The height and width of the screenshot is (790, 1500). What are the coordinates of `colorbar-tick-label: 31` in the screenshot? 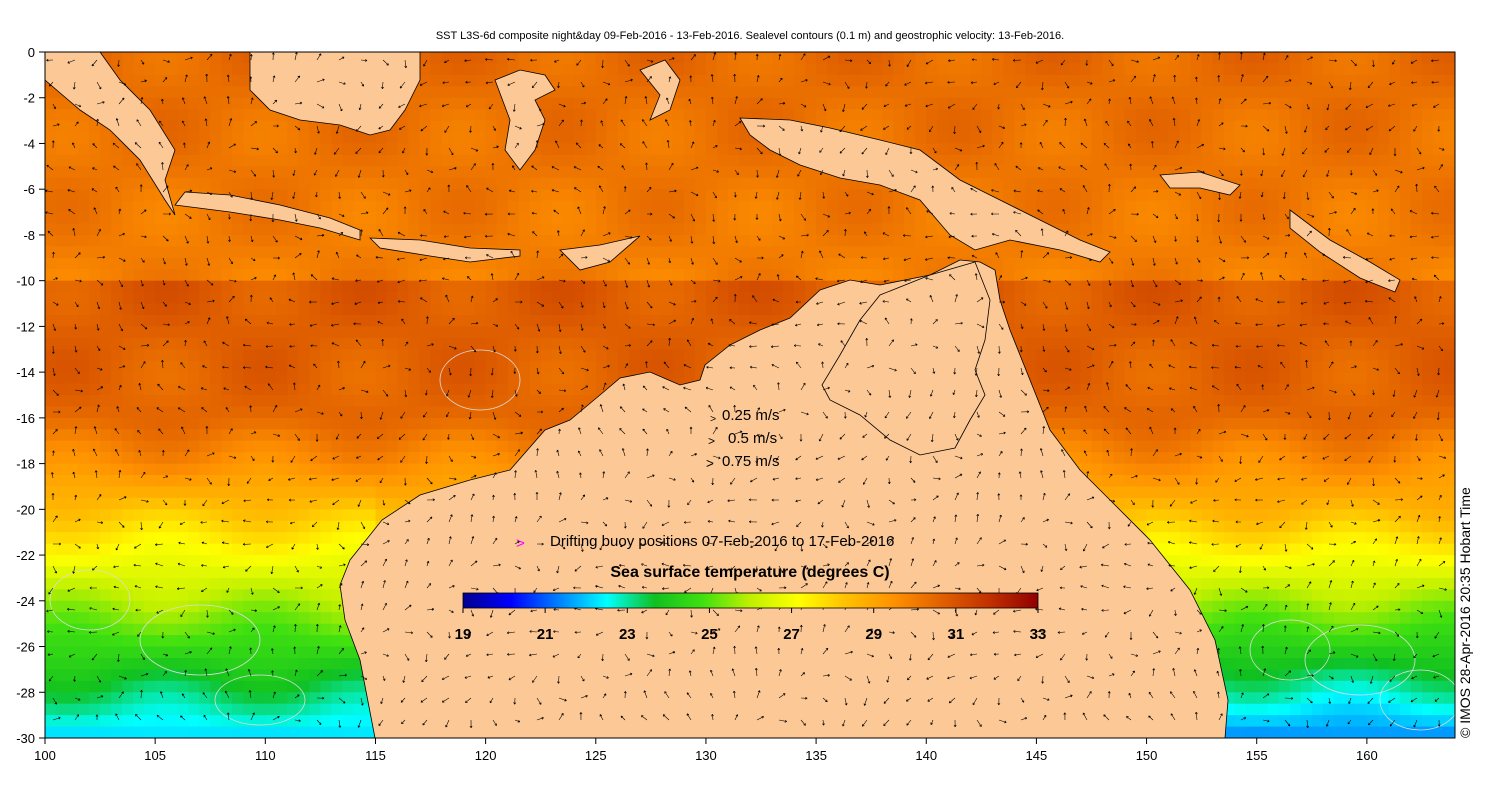 It's located at (956, 634).